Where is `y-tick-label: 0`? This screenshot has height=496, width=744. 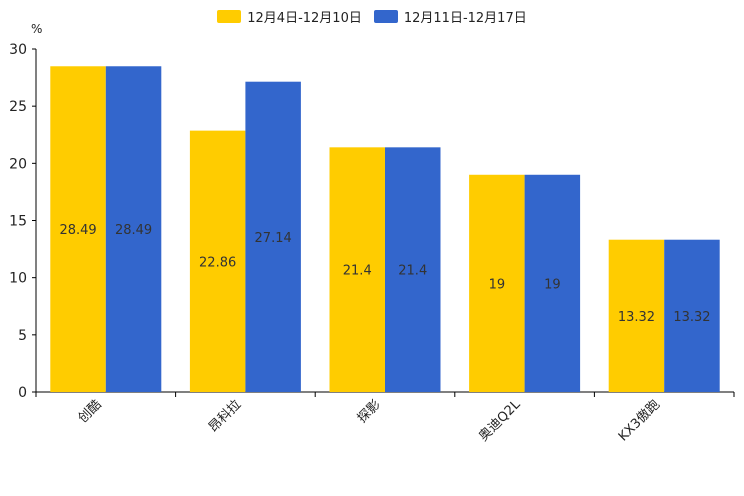
y-tick-label: 0 is located at coordinates (22, 393).